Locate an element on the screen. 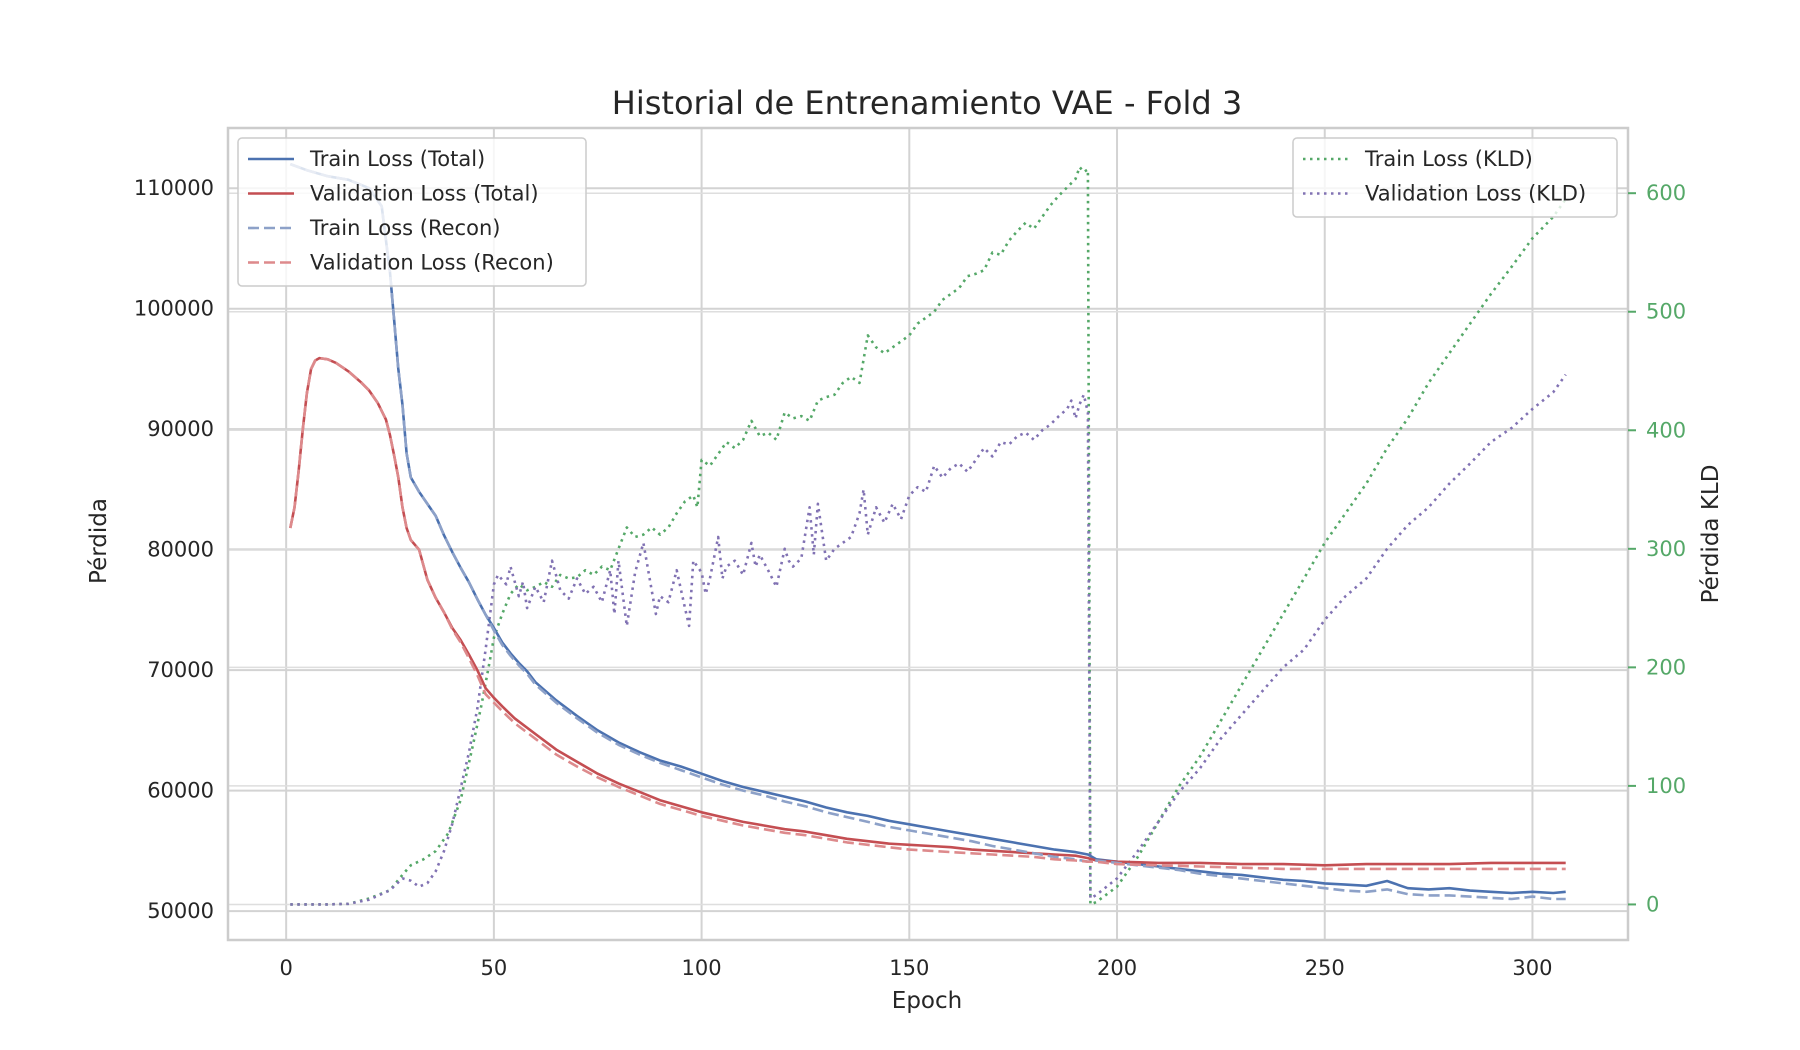  y-right-tick-label: 200 is located at coordinates (1666, 667).